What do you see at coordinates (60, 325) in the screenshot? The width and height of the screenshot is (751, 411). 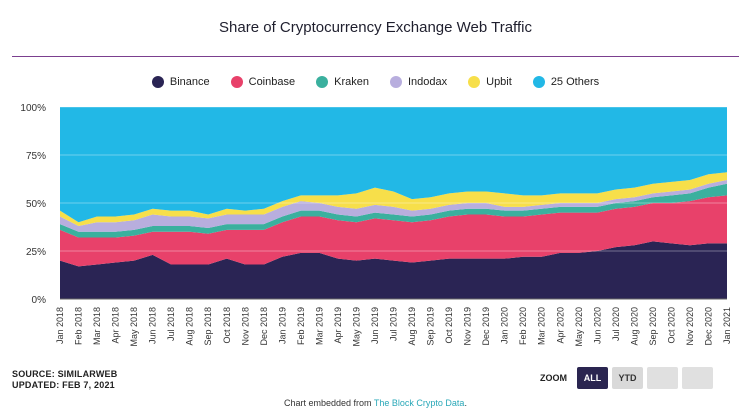 I see `x-tick-label: Jan 2018` at bounding box center [60, 325].